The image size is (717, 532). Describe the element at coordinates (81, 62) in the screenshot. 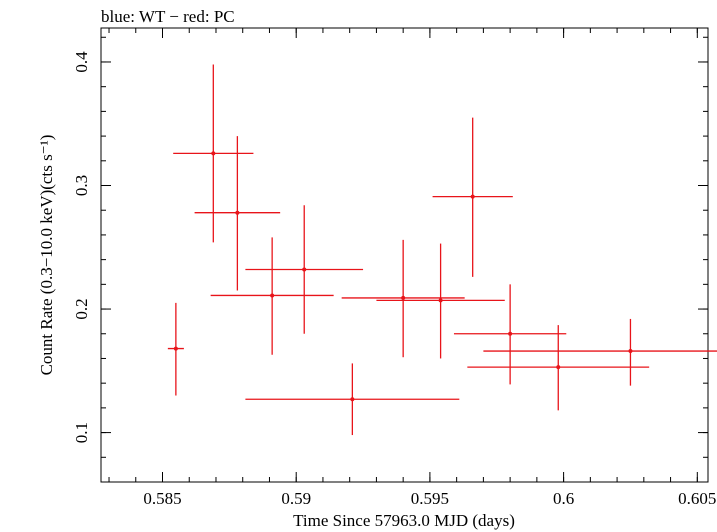

I see `y-tick-label: 0.4` at that location.